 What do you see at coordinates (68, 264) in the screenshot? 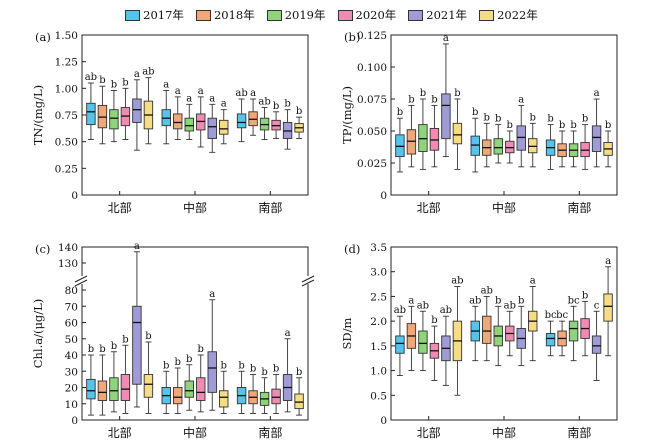
I see `y-tick-label: 130` at bounding box center [68, 264].